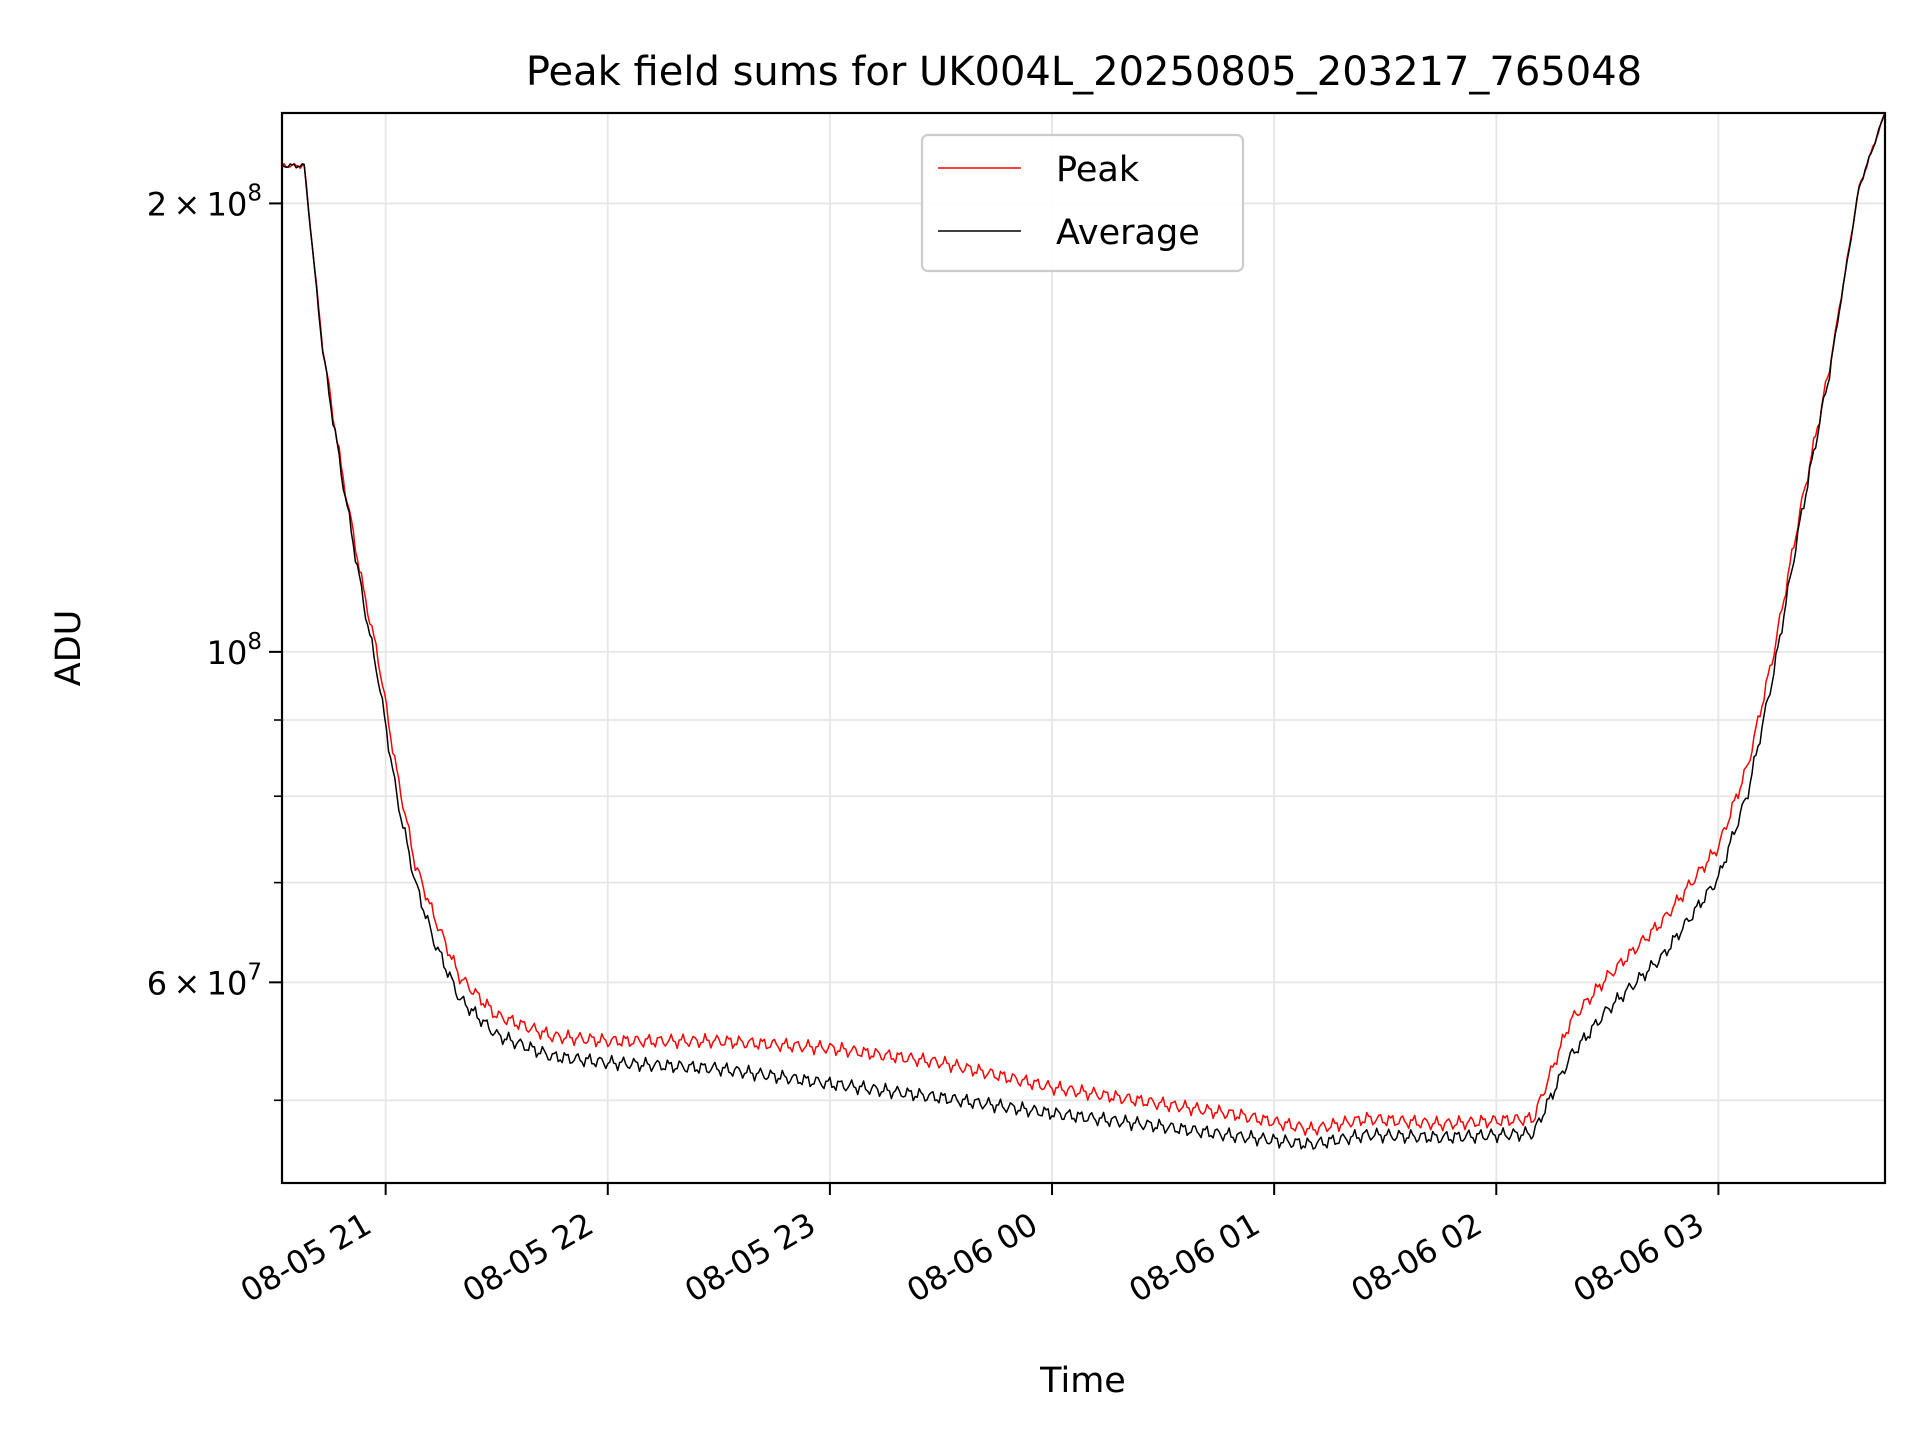 The width and height of the screenshot is (1920, 1440). I want to click on y-axis-label: ADU, so click(69, 648).